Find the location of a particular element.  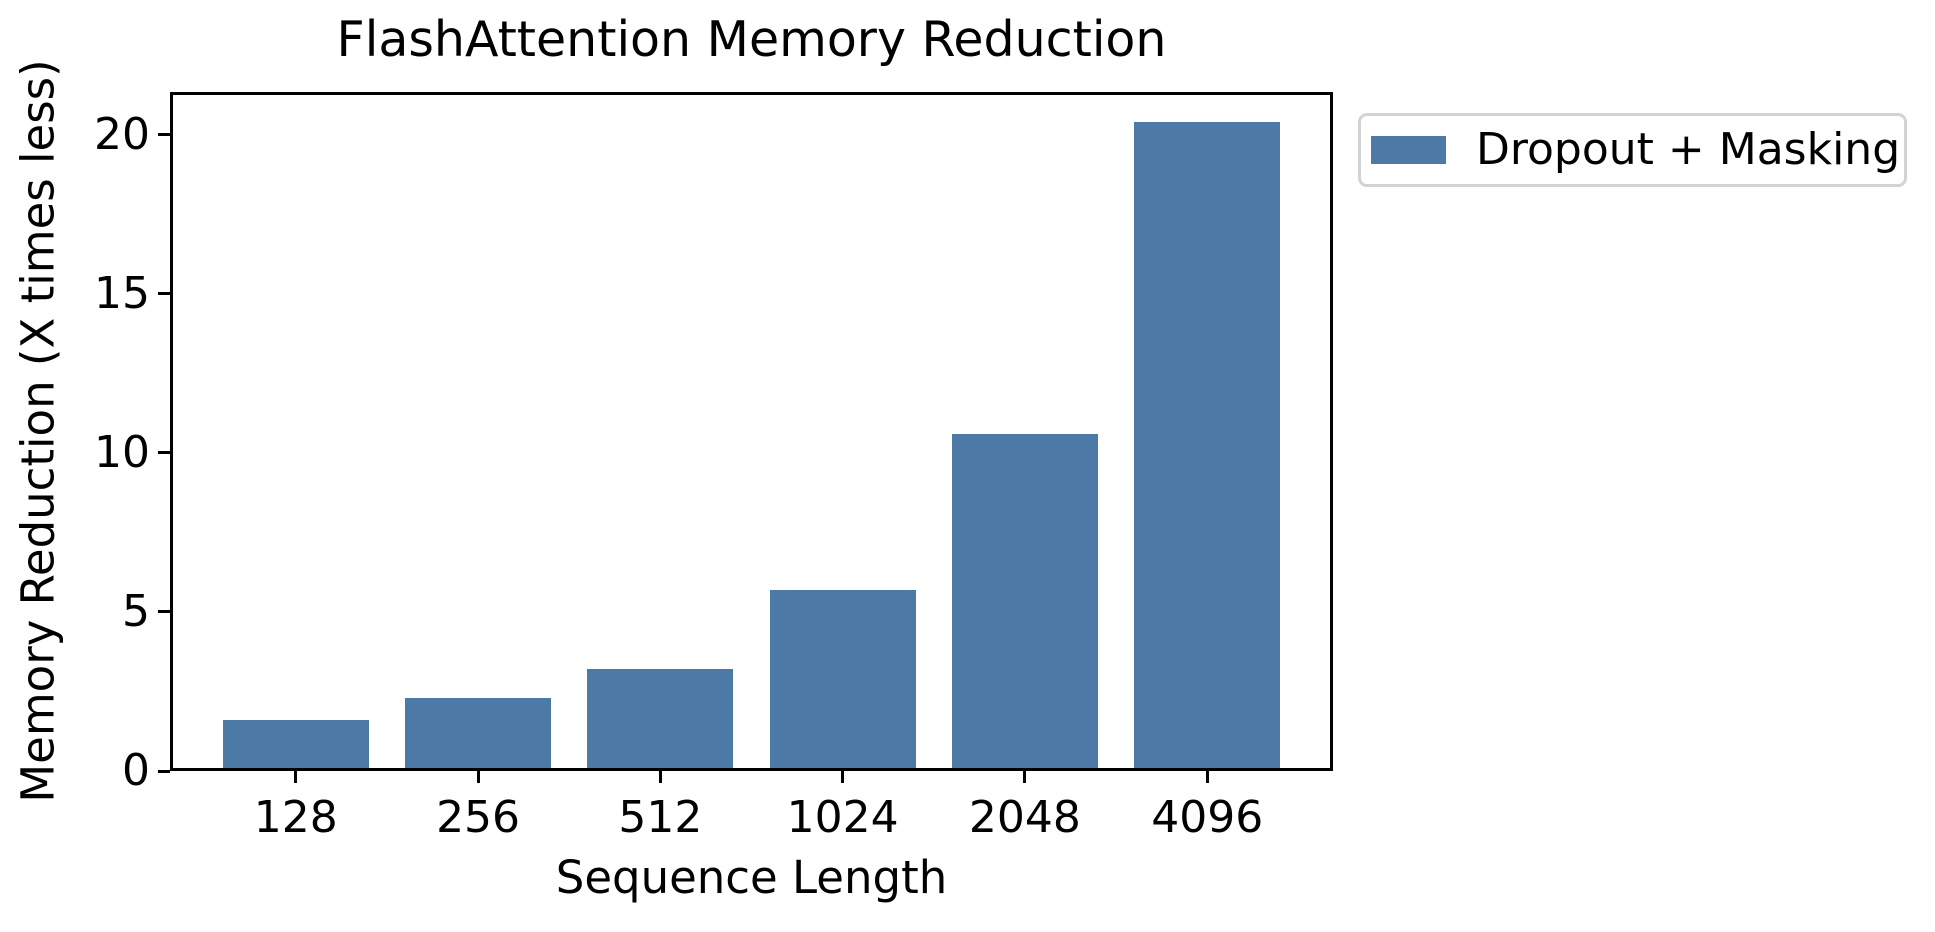

y-tick-label: 0 is located at coordinates (136, 770).